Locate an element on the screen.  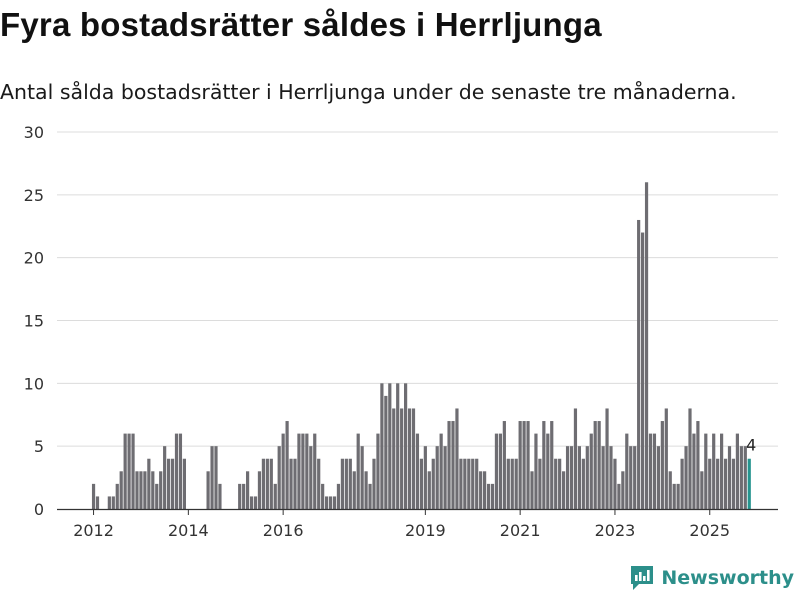
x-tick-label: 2016 is located at coordinates (283, 530).